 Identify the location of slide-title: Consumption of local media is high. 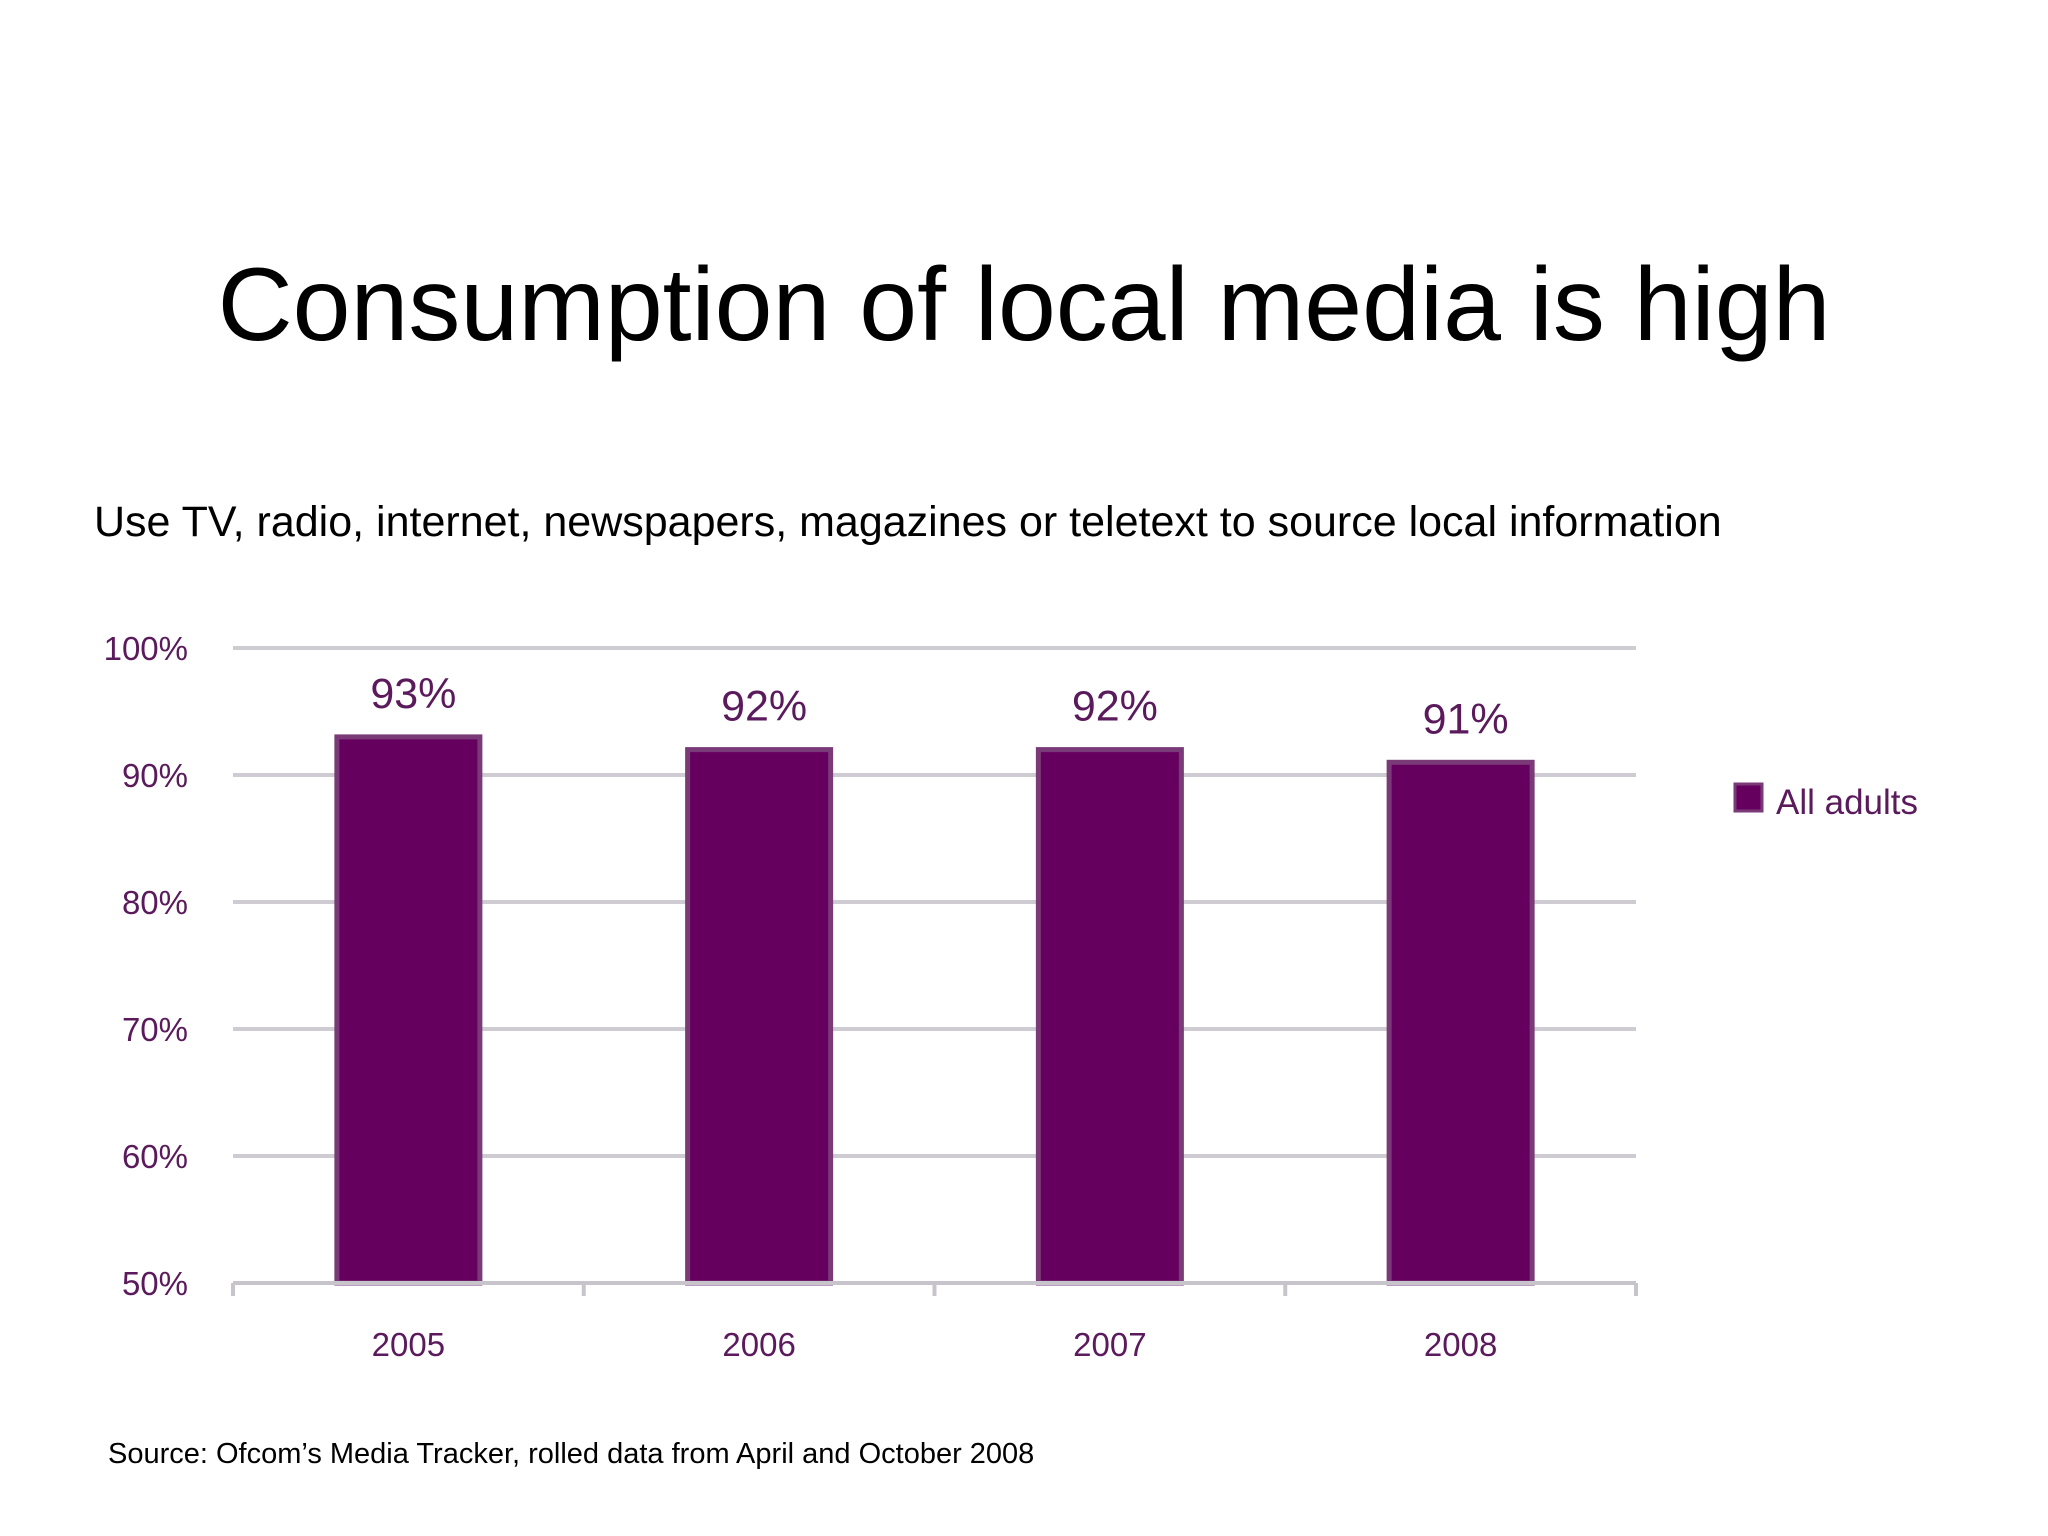
(1024, 305).